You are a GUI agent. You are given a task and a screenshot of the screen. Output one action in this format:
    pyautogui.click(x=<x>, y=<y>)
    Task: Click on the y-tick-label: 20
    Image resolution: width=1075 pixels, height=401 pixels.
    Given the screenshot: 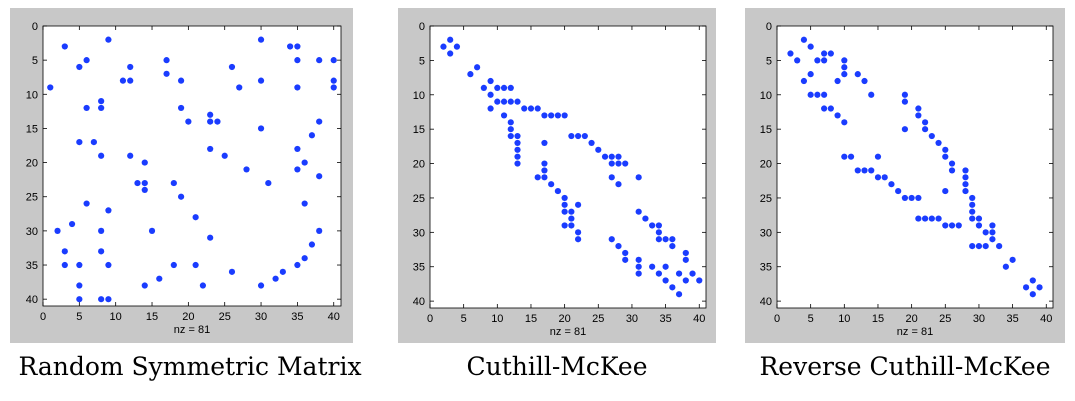 What is the action you would take?
    pyautogui.click(x=766, y=165)
    